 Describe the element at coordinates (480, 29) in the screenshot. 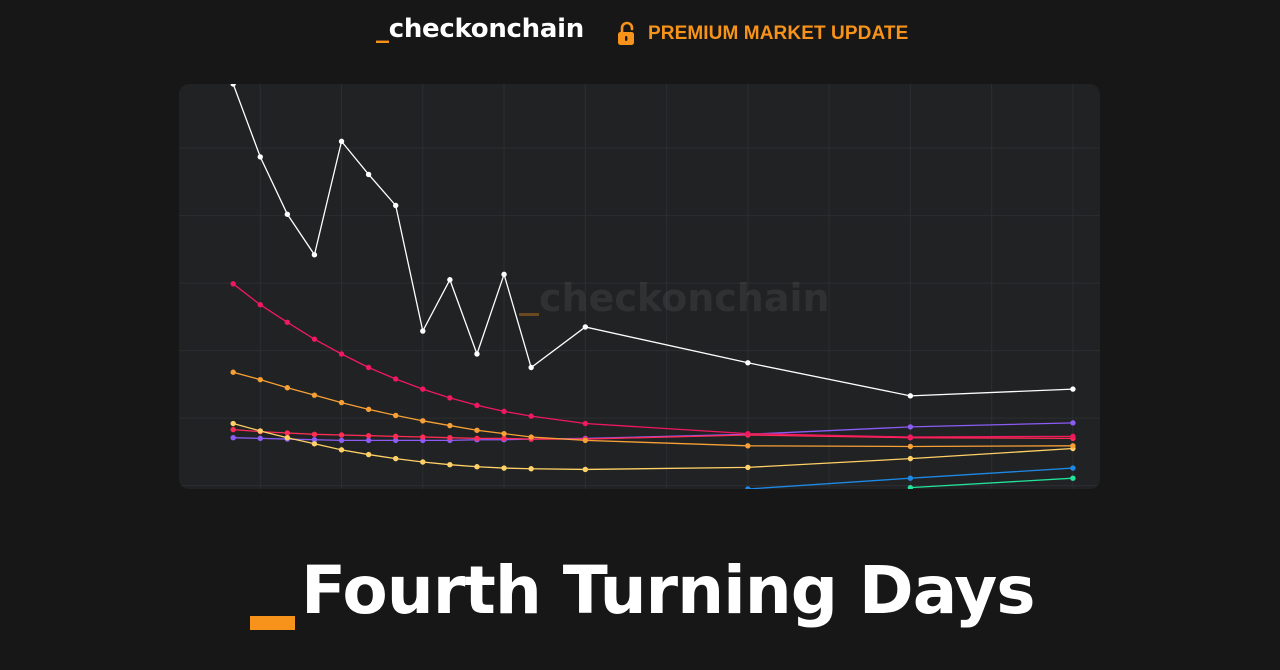

I see `brand-logo: _checkonchain` at that location.